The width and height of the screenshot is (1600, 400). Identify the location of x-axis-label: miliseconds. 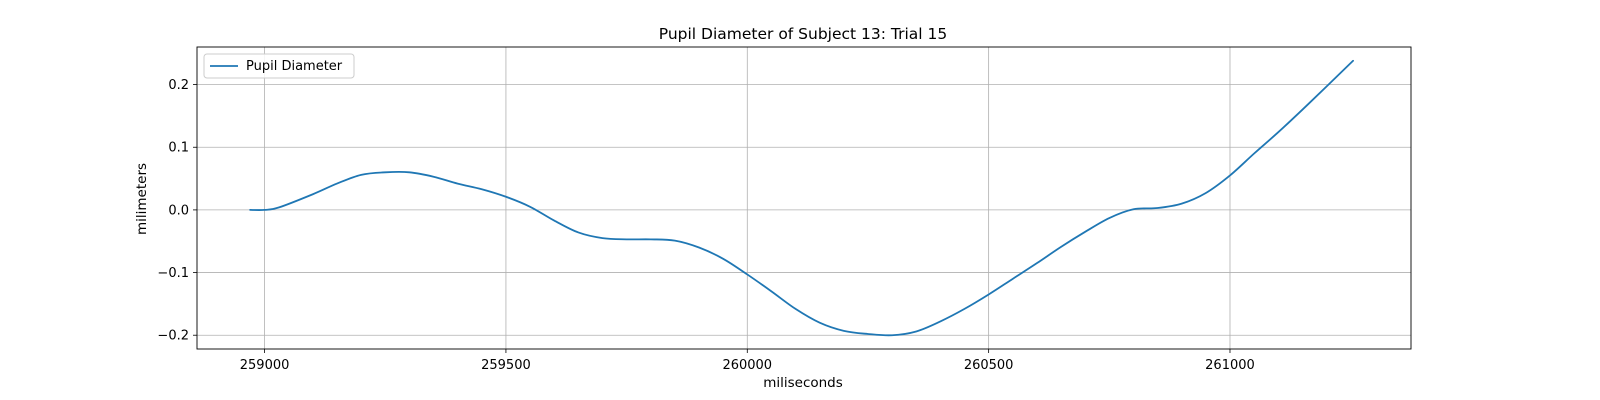
(803, 383).